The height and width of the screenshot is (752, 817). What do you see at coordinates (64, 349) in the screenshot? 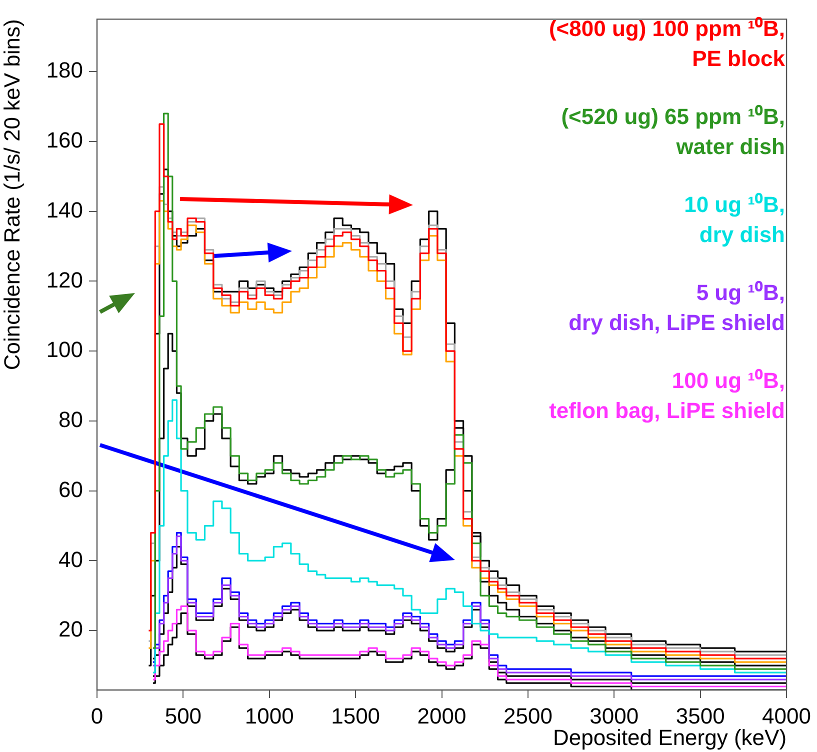
I see `y-tick-label: 100` at bounding box center [64, 349].